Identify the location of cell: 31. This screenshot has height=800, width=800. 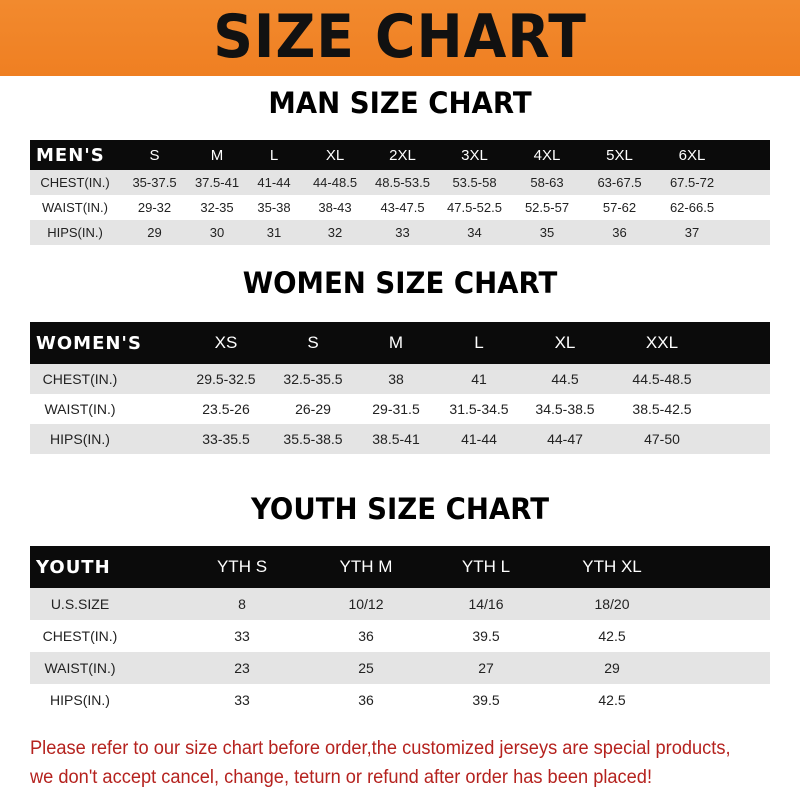
(274, 232).